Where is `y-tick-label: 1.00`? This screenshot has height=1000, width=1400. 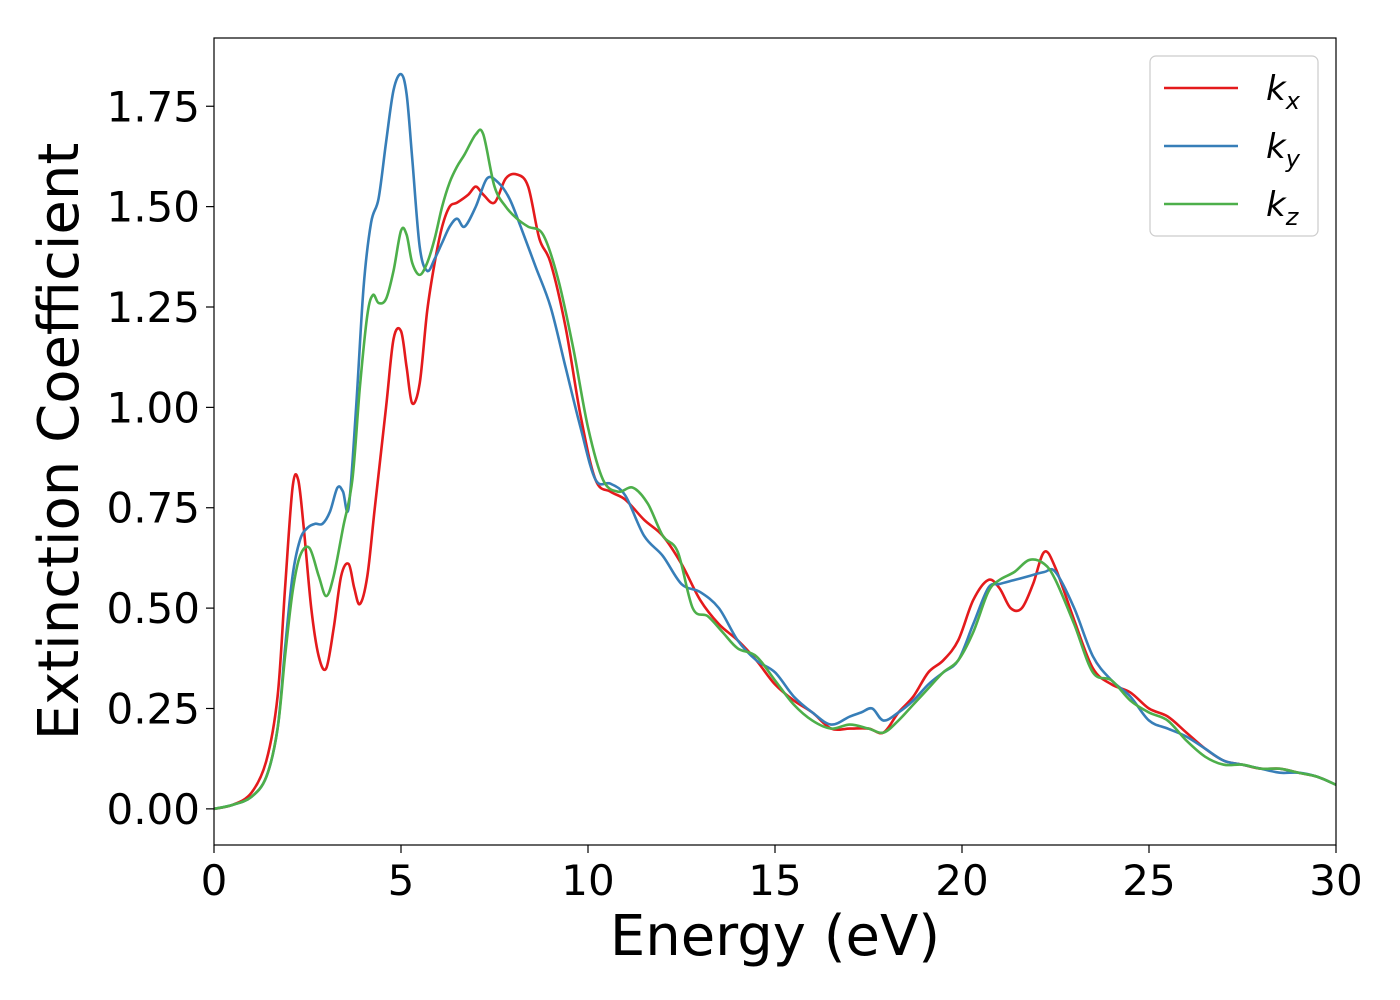
y-tick-label: 1.00 is located at coordinates (153, 407).